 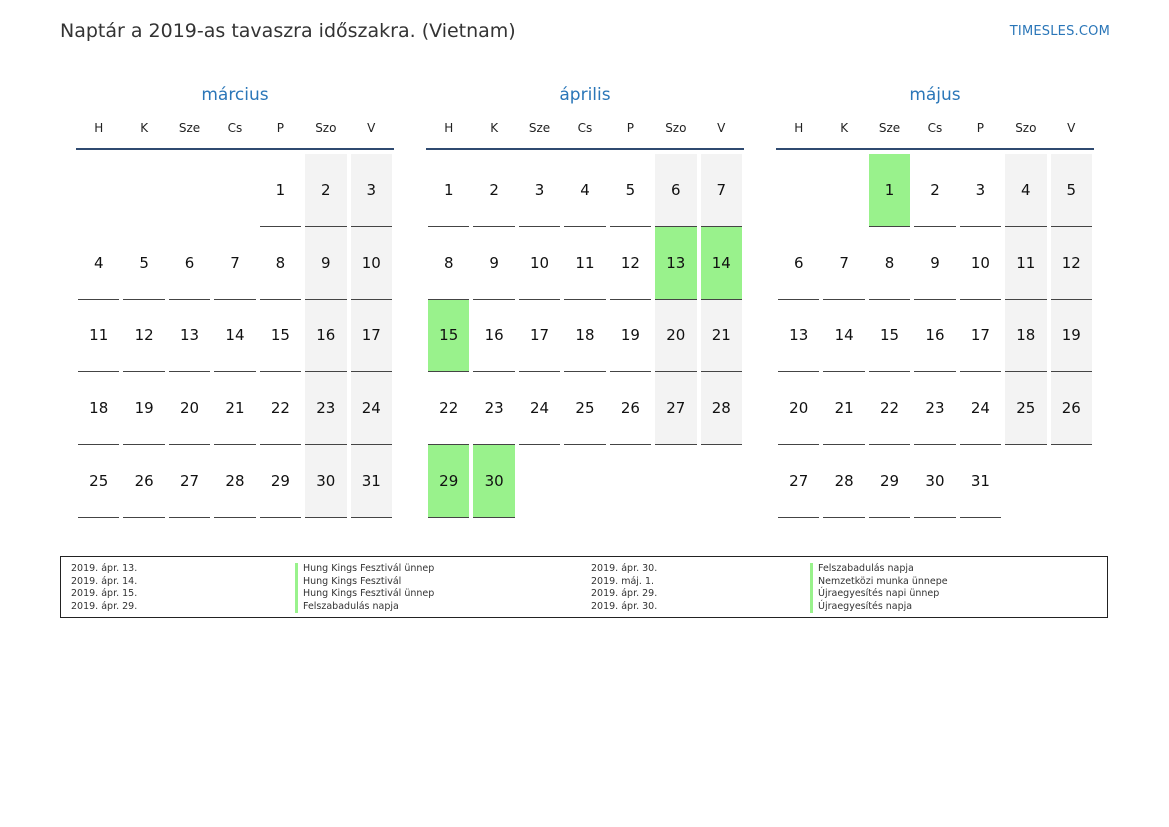 I want to click on legend-date: 2019. ápr. 14., so click(x=104, y=581).